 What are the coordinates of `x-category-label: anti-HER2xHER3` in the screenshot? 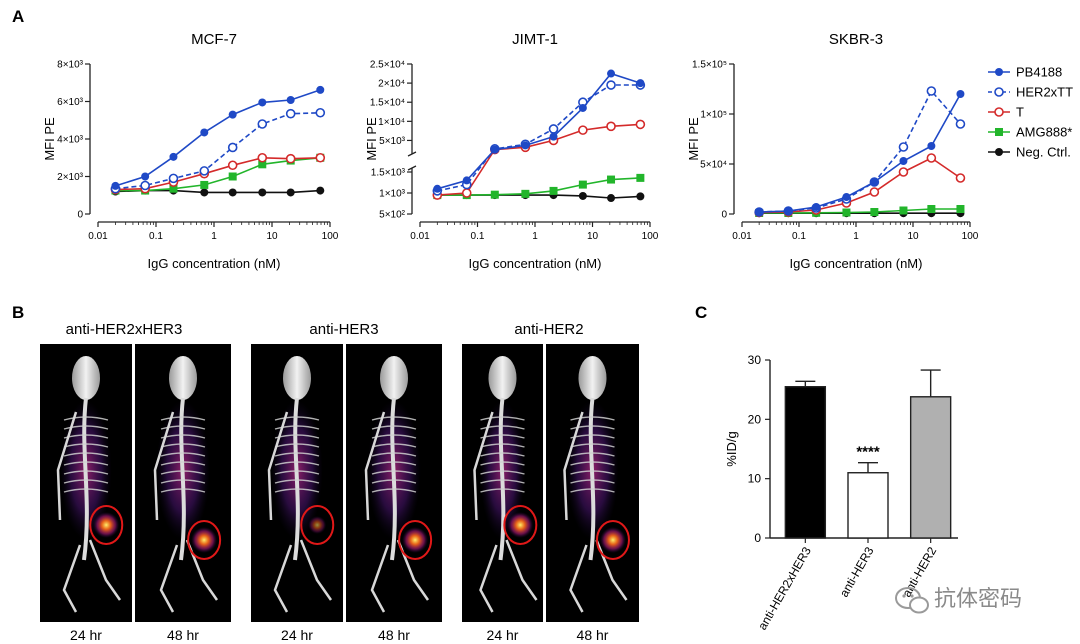 It's located at (784, 588).